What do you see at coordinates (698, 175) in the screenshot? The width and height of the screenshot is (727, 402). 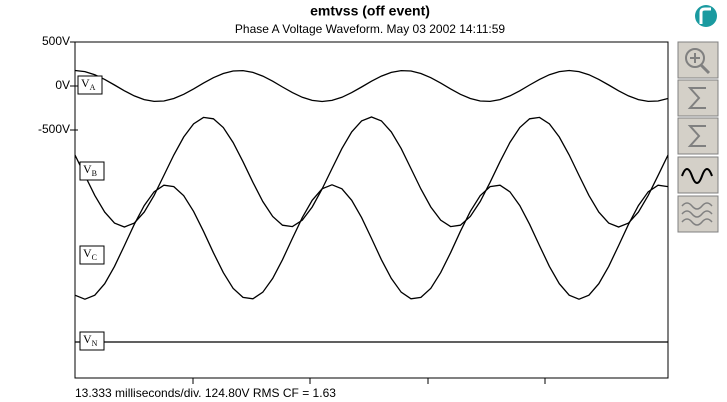 I see `waveform-button` at bounding box center [698, 175].